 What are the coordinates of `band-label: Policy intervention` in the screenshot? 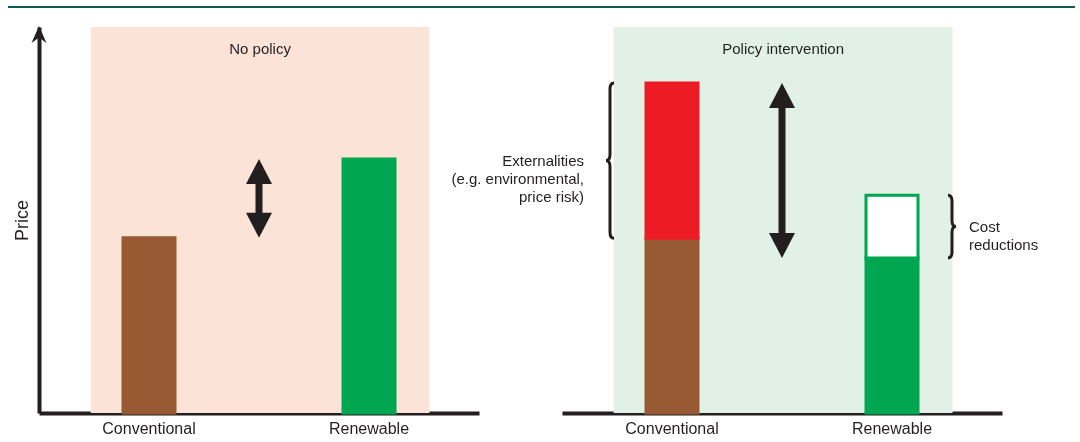 It's located at (783, 48).